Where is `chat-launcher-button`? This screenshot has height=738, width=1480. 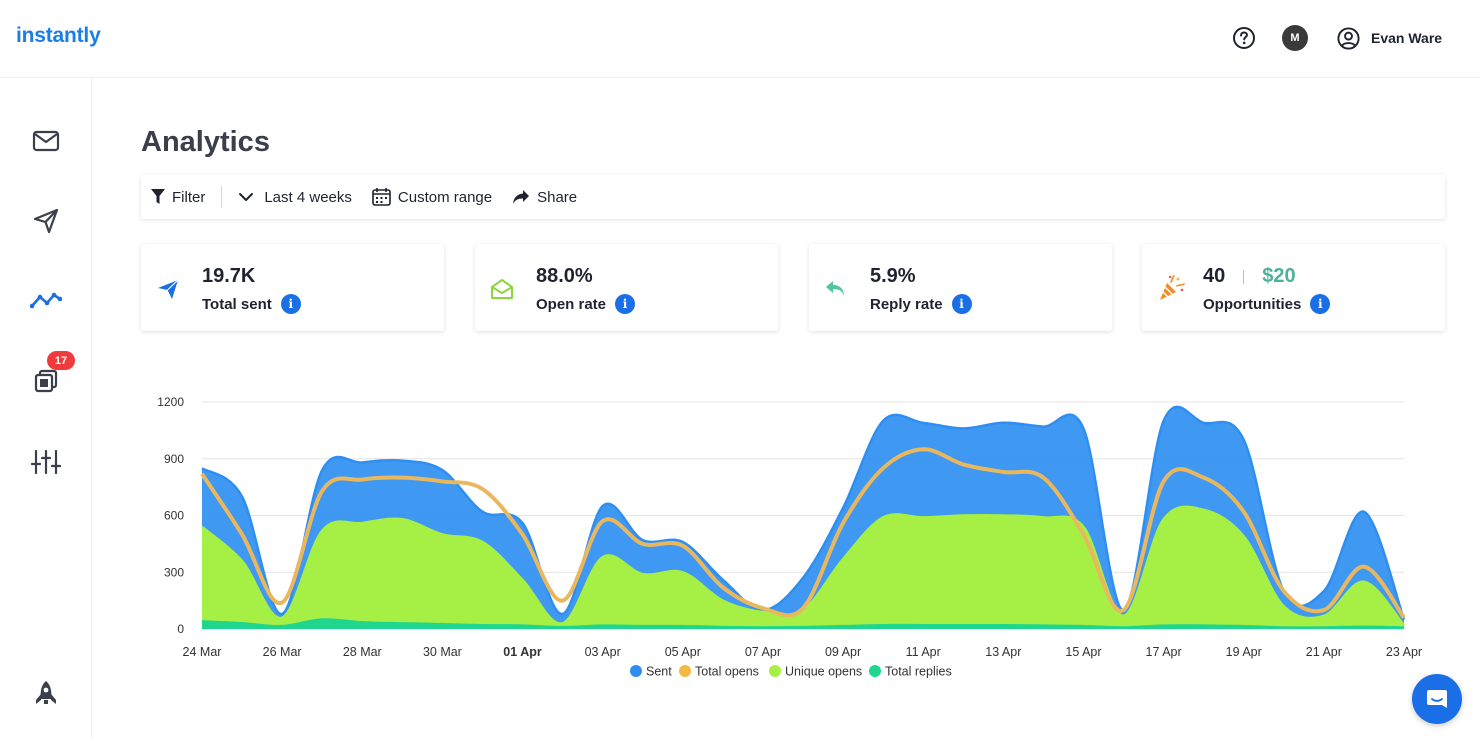 chat-launcher-button is located at coordinates (1437, 699).